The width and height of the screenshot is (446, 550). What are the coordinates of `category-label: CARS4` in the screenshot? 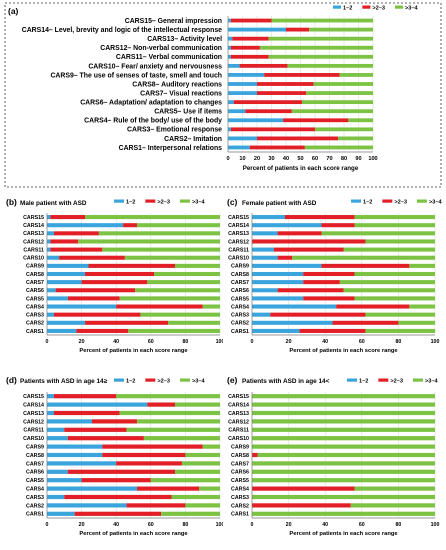 It's located at (240, 489).